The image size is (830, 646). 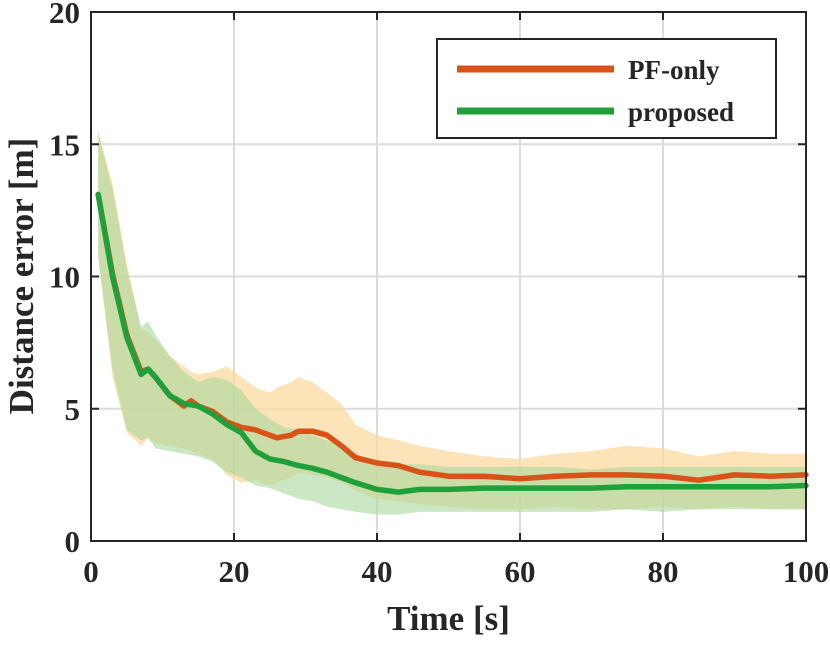 What do you see at coordinates (674, 70) in the screenshot?
I see `legend-label-pf-only: PF-only` at bounding box center [674, 70].